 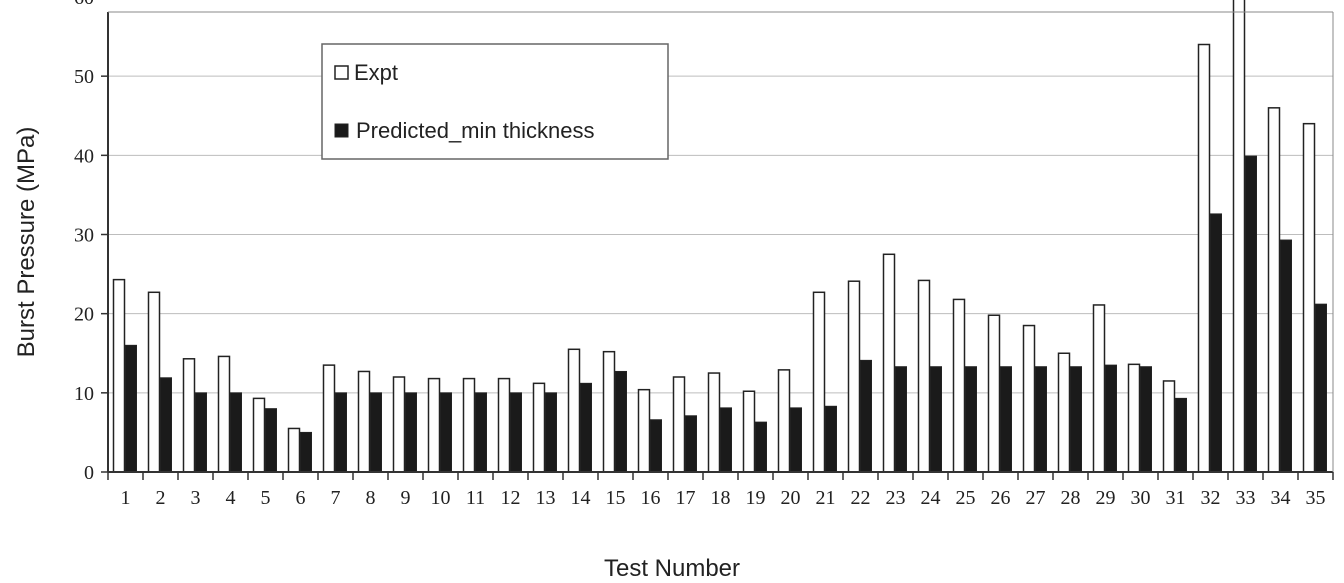 I want to click on x-tick-label: 16, so click(x=651, y=498).